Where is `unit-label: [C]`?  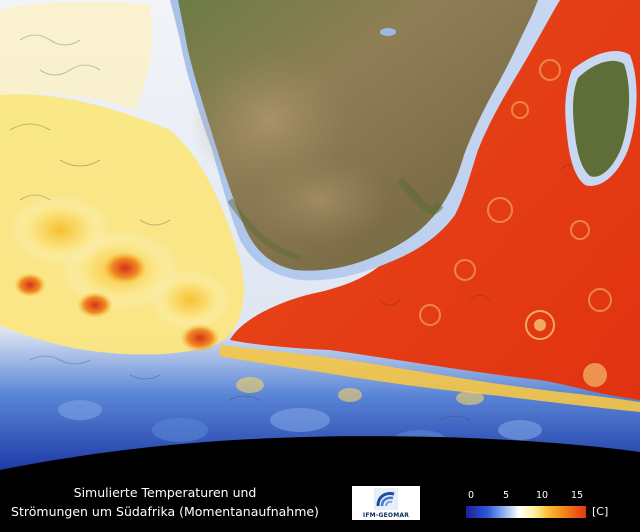 unit-label: [C] is located at coordinates (600, 511).